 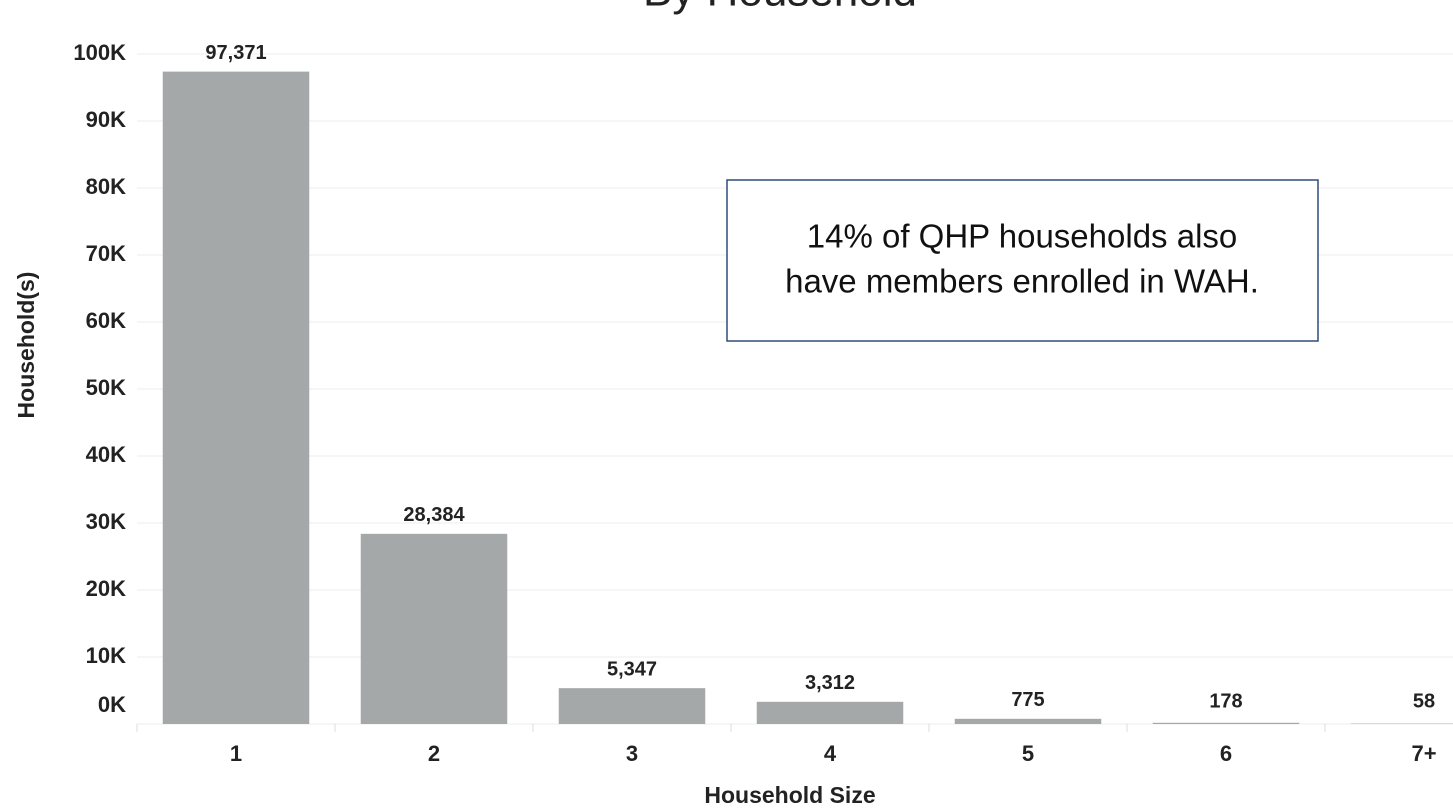 What do you see at coordinates (236, 753) in the screenshot?
I see `x-tick-label: 1` at bounding box center [236, 753].